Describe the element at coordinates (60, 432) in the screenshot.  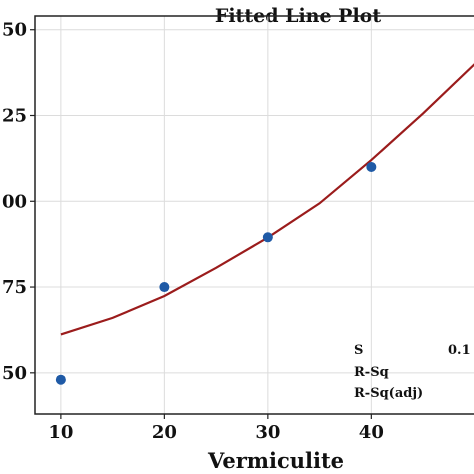
I see `x-tick-label: 10` at that location.